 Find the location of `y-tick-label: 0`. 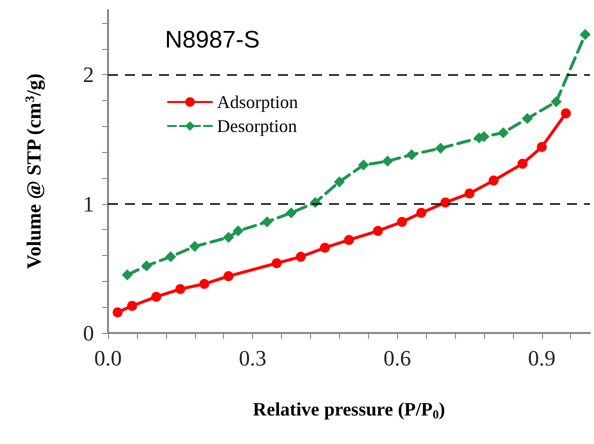

y-tick-label: 0 is located at coordinates (88, 333).